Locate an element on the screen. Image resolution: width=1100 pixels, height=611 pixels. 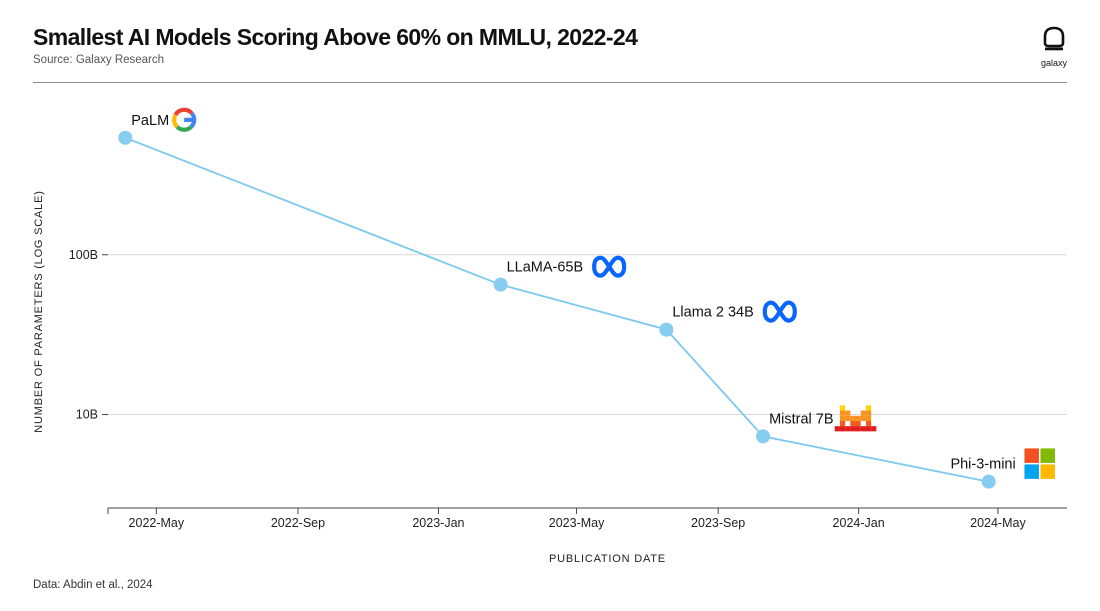
galaxy-logo: galaxy is located at coordinates (1054, 47).